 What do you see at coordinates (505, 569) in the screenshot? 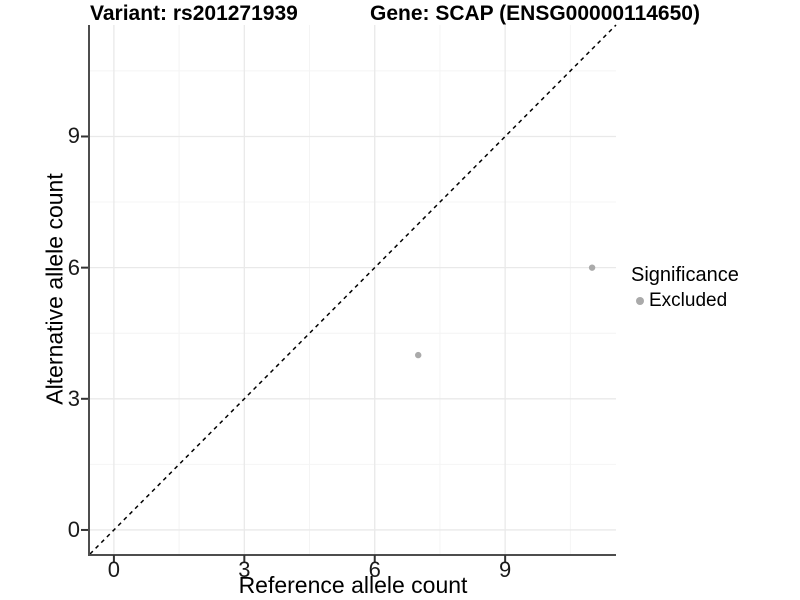
I see `x-tick-label: 9` at bounding box center [505, 569].